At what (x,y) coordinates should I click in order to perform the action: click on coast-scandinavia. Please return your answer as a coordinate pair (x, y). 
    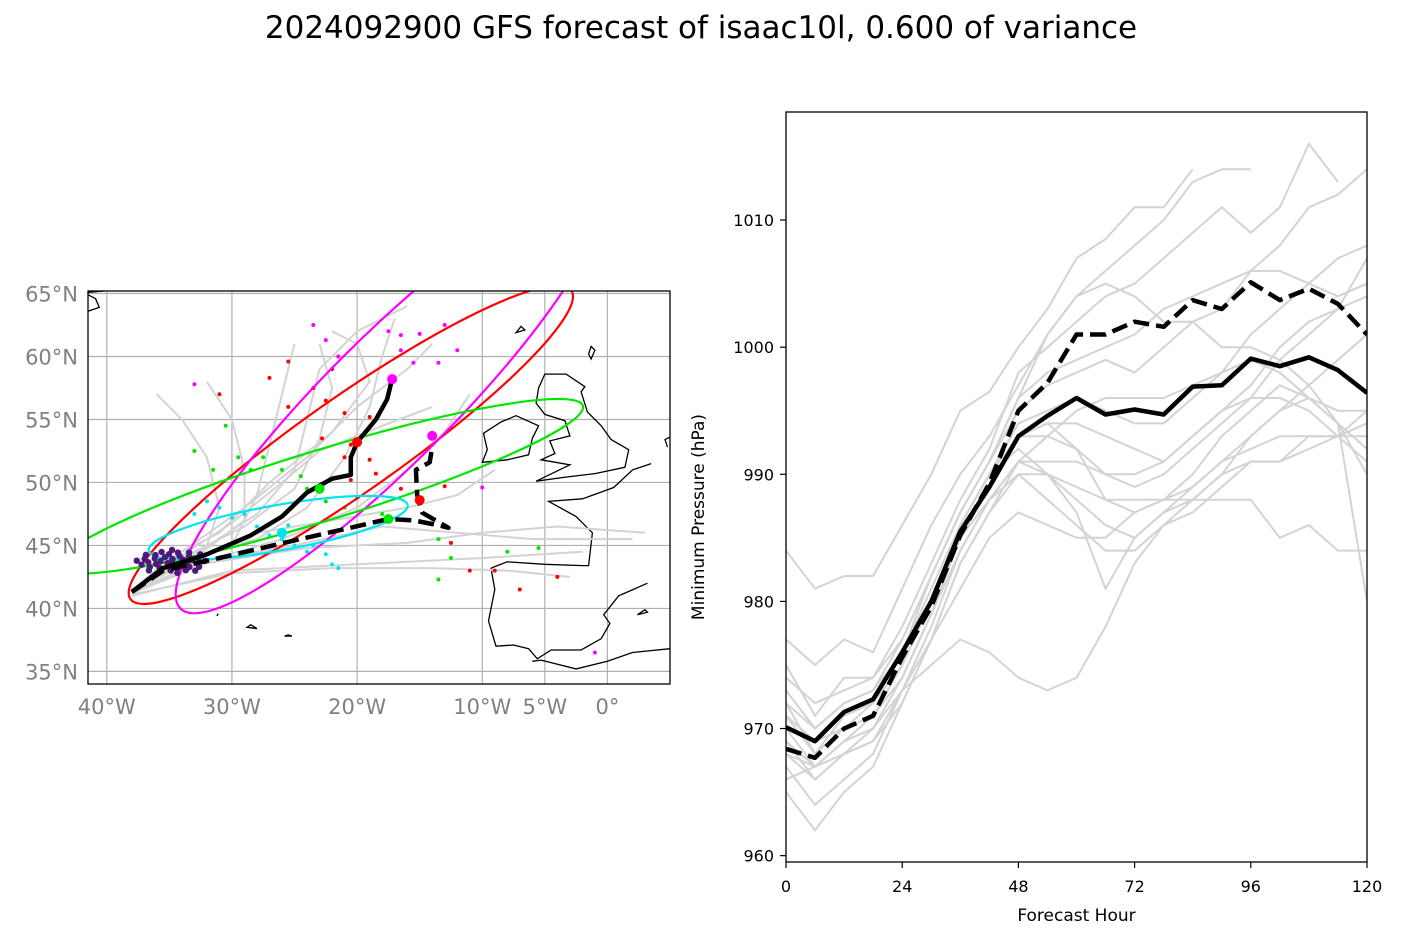
    Looking at the image, I should click on (669, 359).